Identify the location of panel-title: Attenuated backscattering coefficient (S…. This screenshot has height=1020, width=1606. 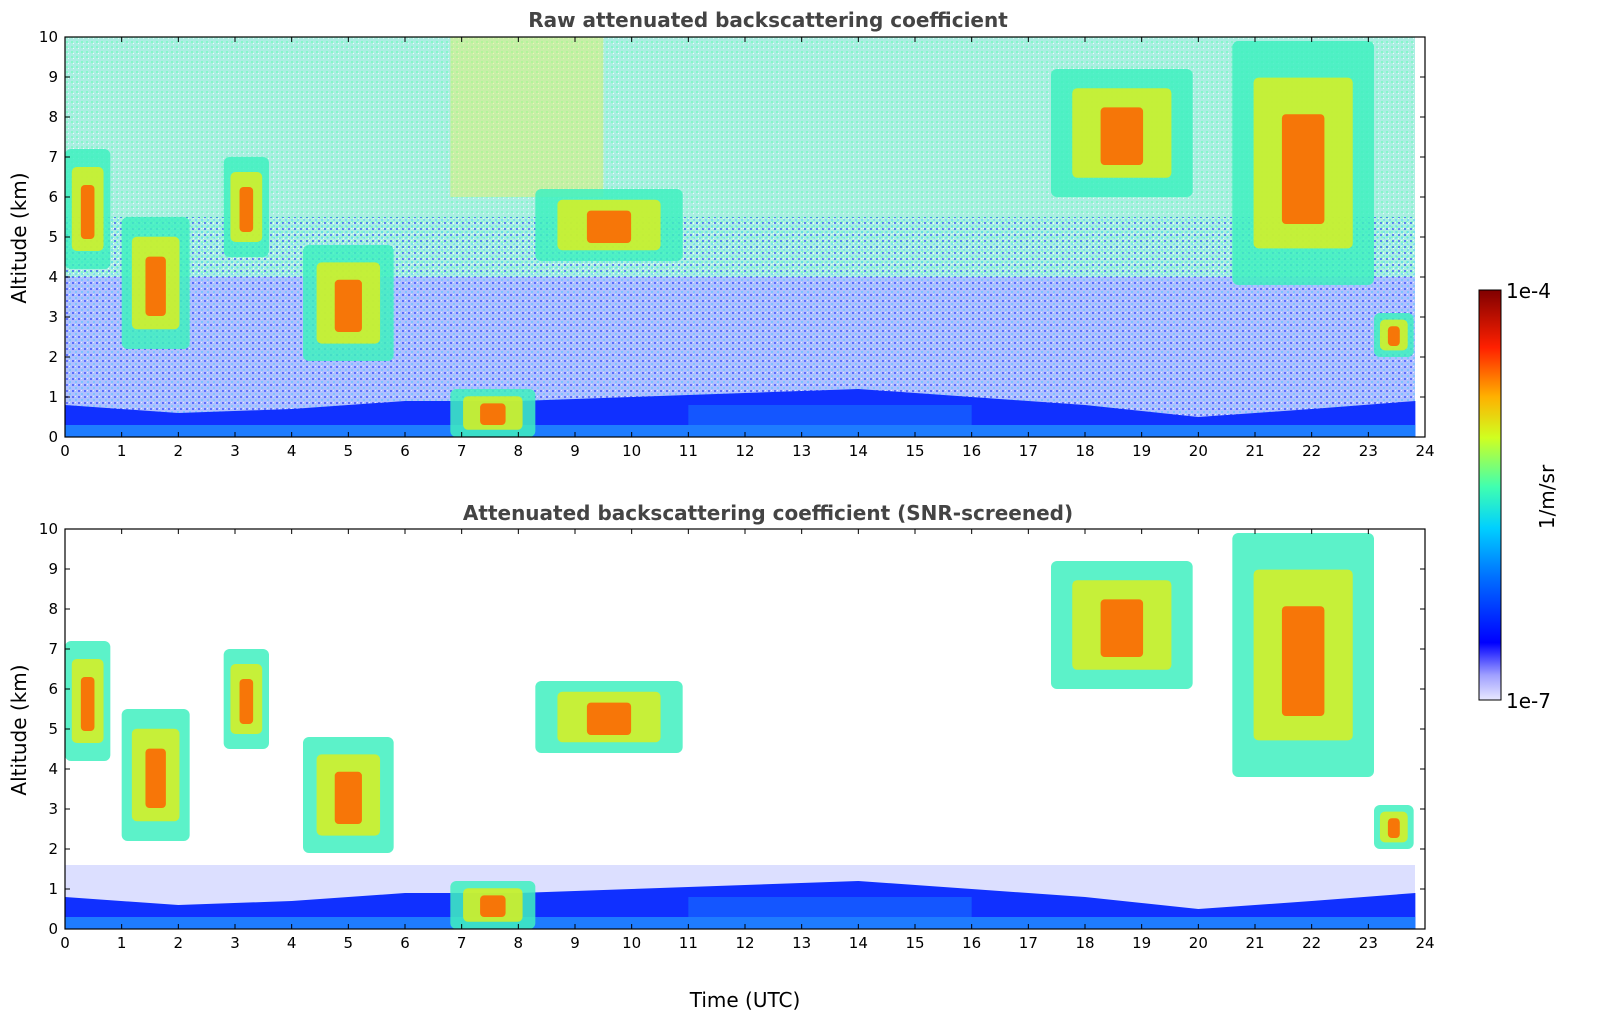
(768, 513).